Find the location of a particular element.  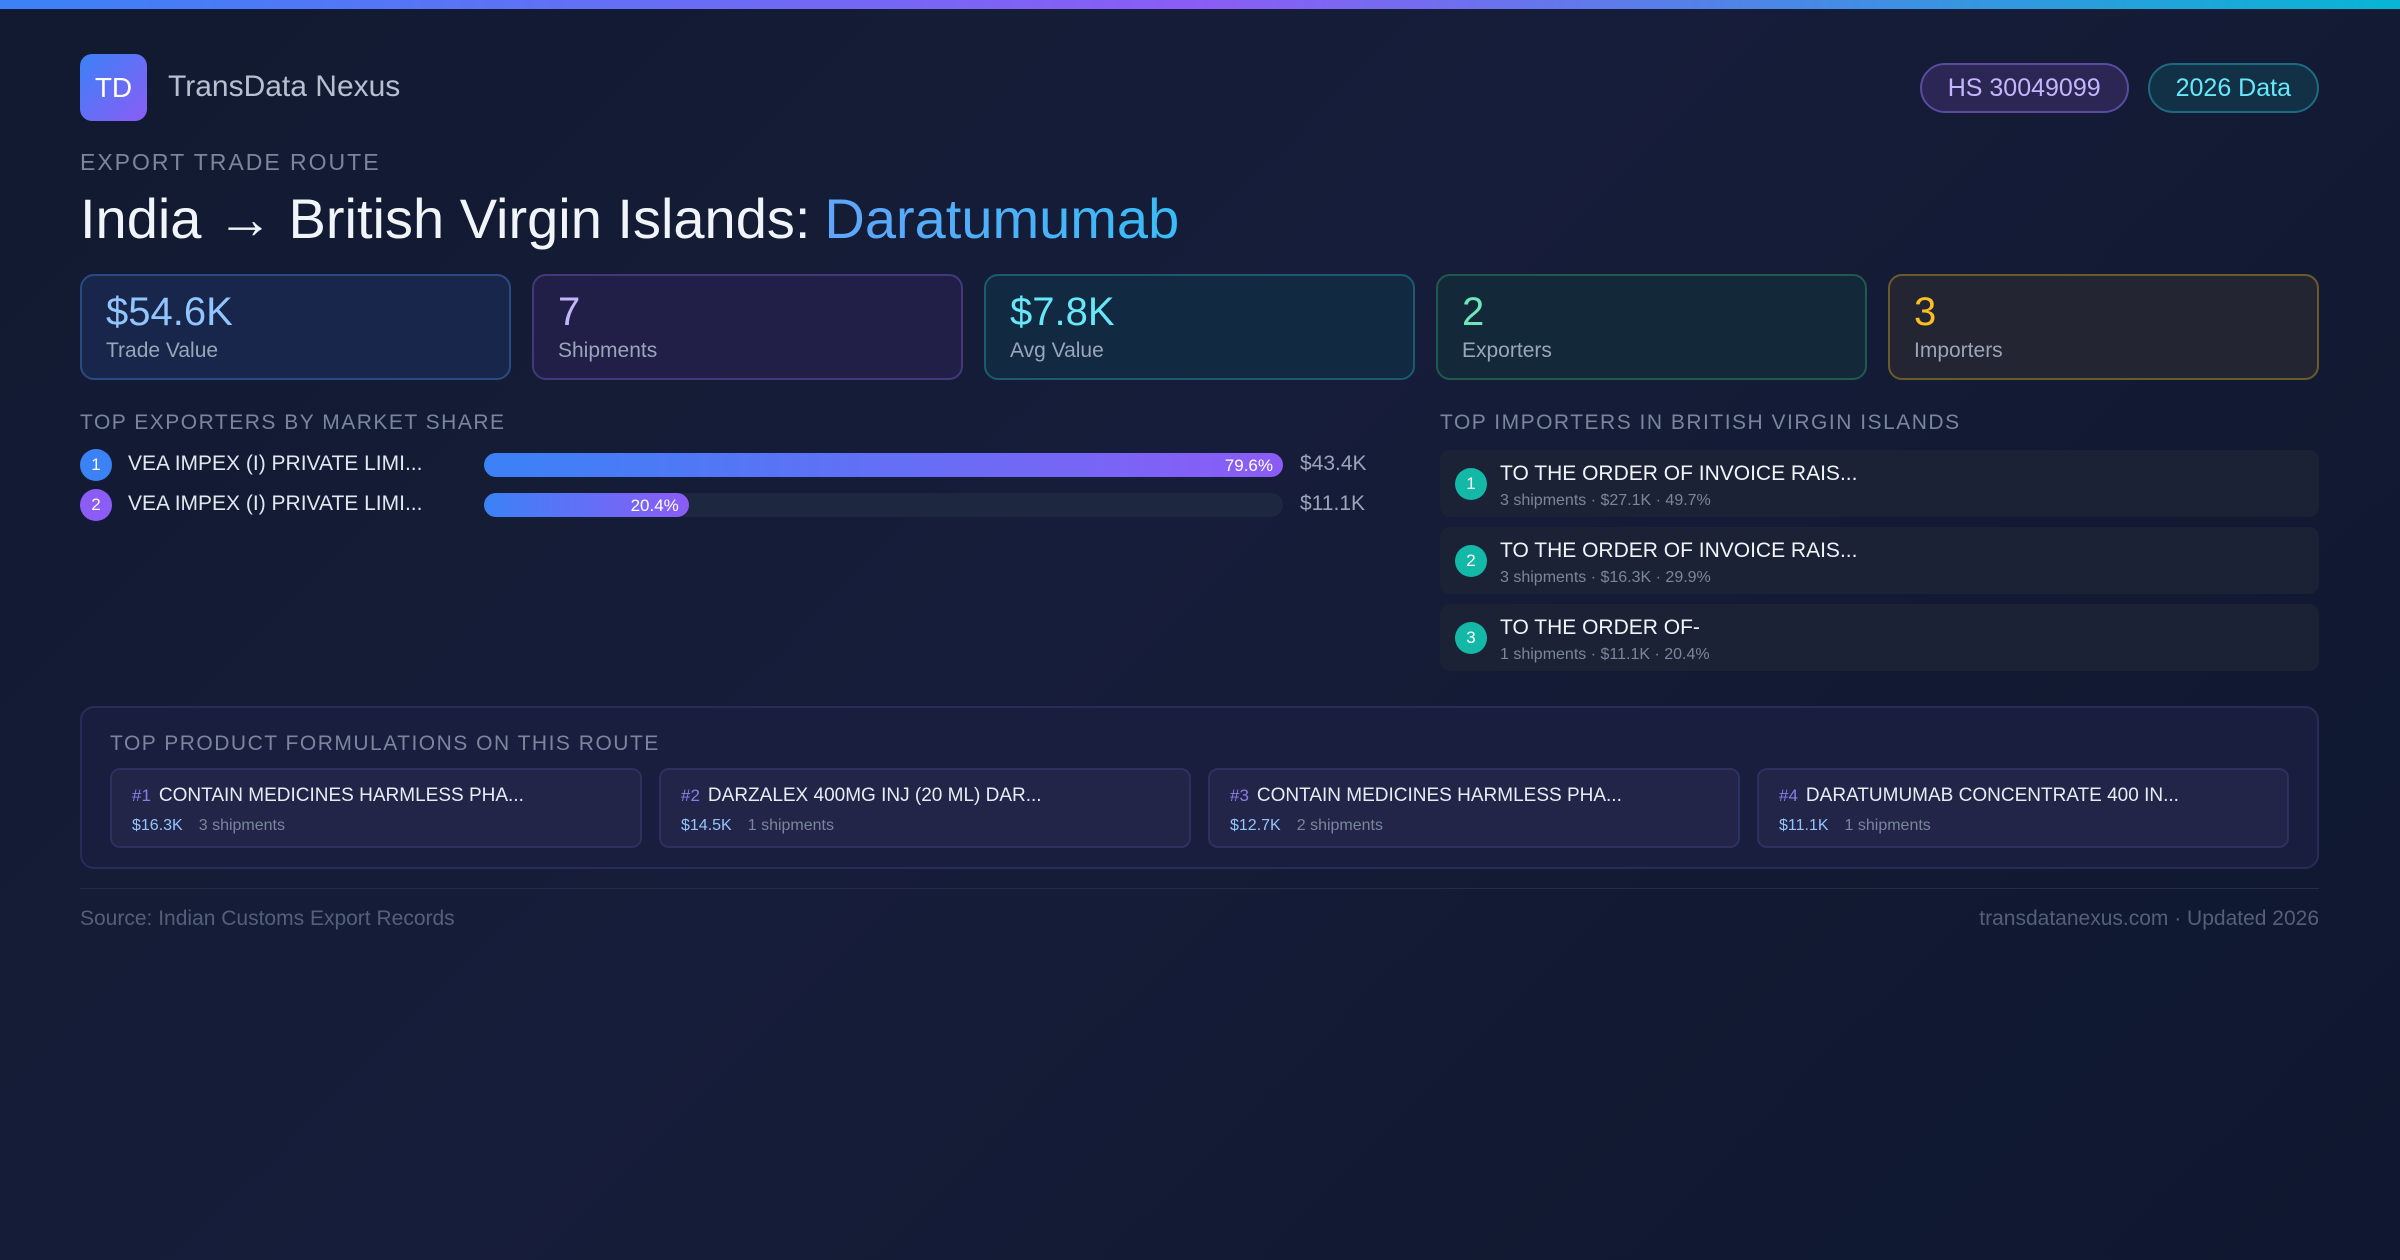

stat-card: 7 Shipments is located at coordinates (747, 327).